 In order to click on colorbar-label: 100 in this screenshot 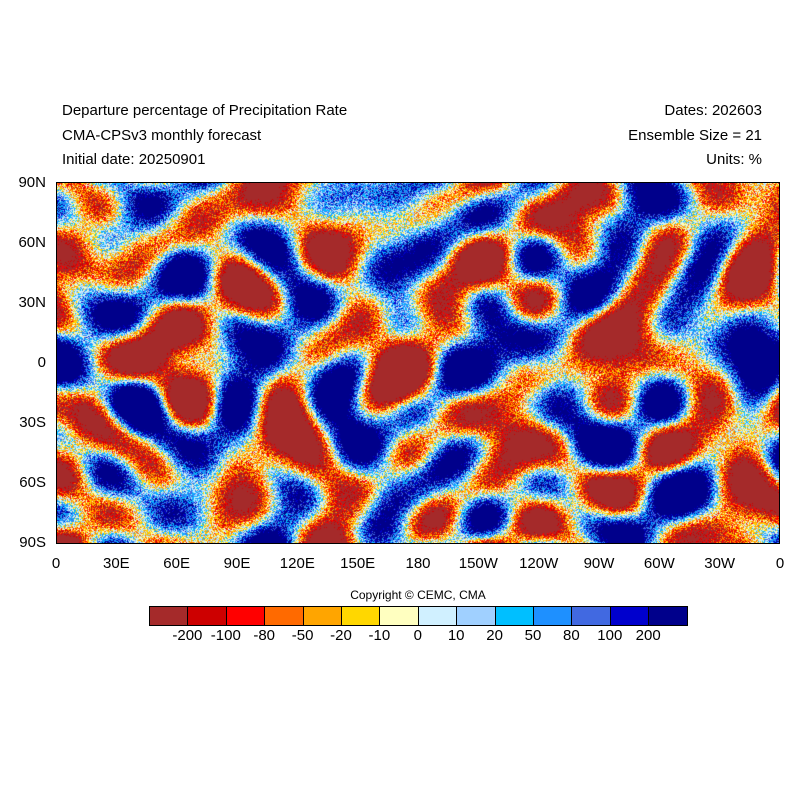, I will do `click(610, 635)`.